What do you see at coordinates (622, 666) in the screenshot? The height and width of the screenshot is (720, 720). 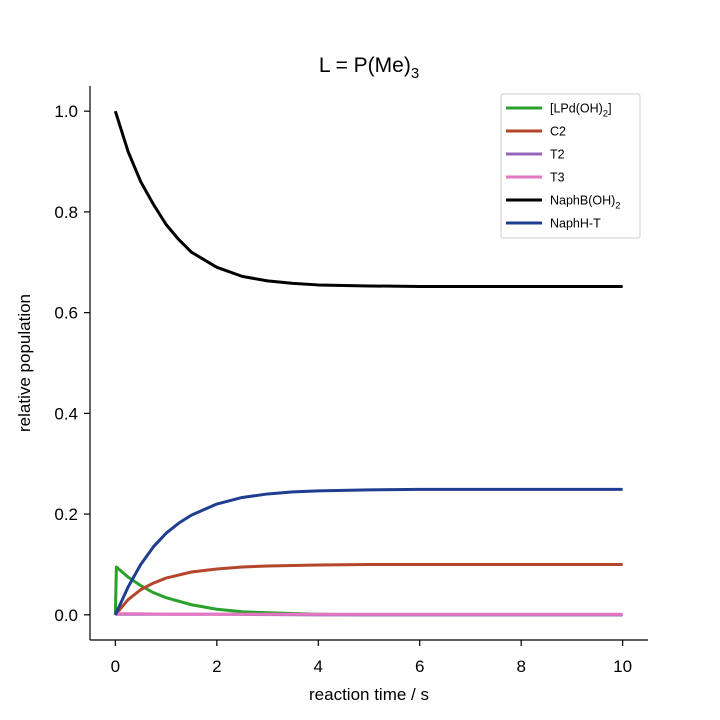 I see `x-tick-label: 10` at bounding box center [622, 666].